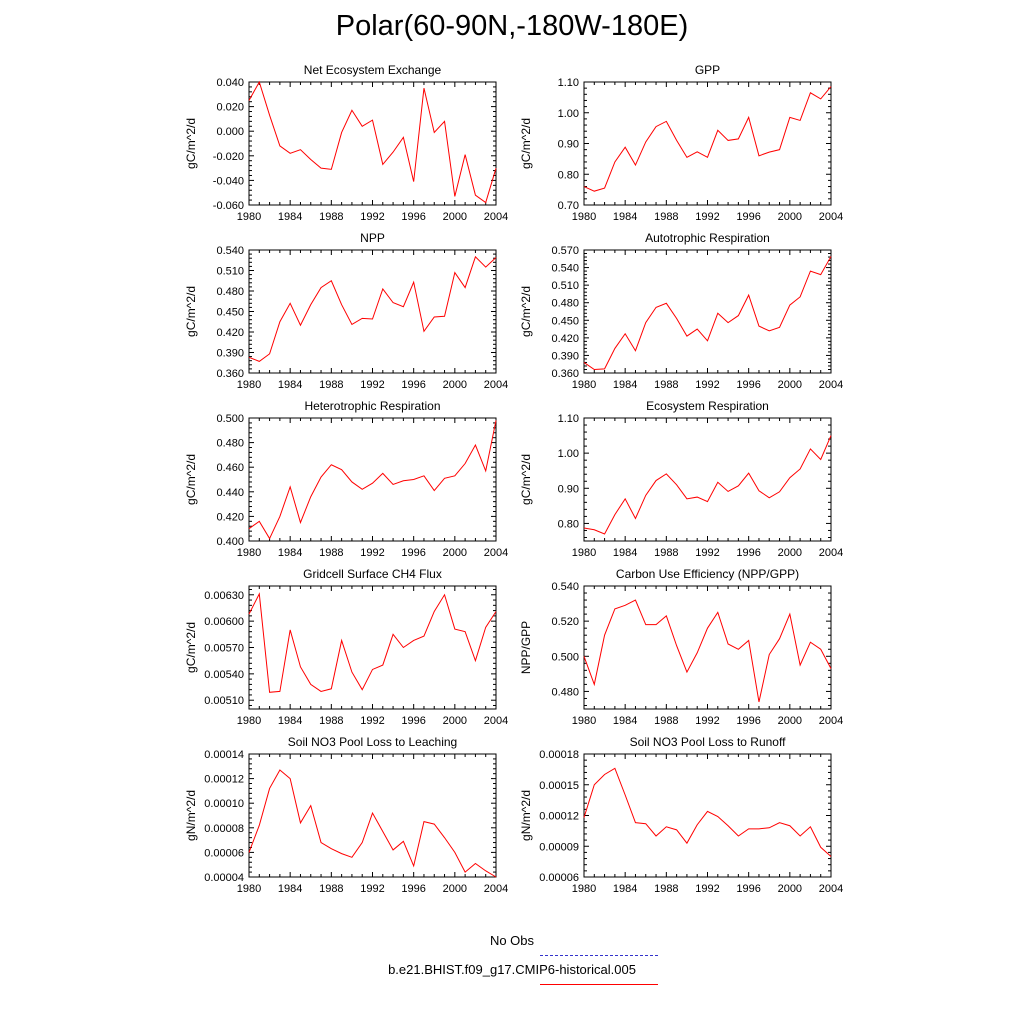 The height and width of the screenshot is (1024, 1024). What do you see at coordinates (224, 878) in the screenshot?
I see `y-tick-label: 0.00004` at bounding box center [224, 878].